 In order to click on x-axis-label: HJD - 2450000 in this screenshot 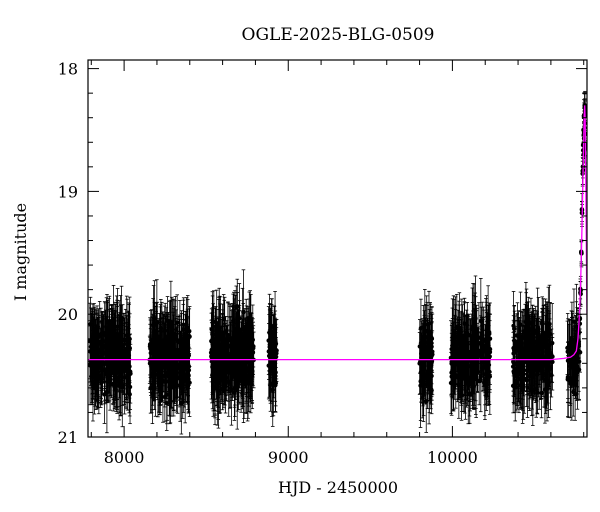, I will do `click(338, 487)`.